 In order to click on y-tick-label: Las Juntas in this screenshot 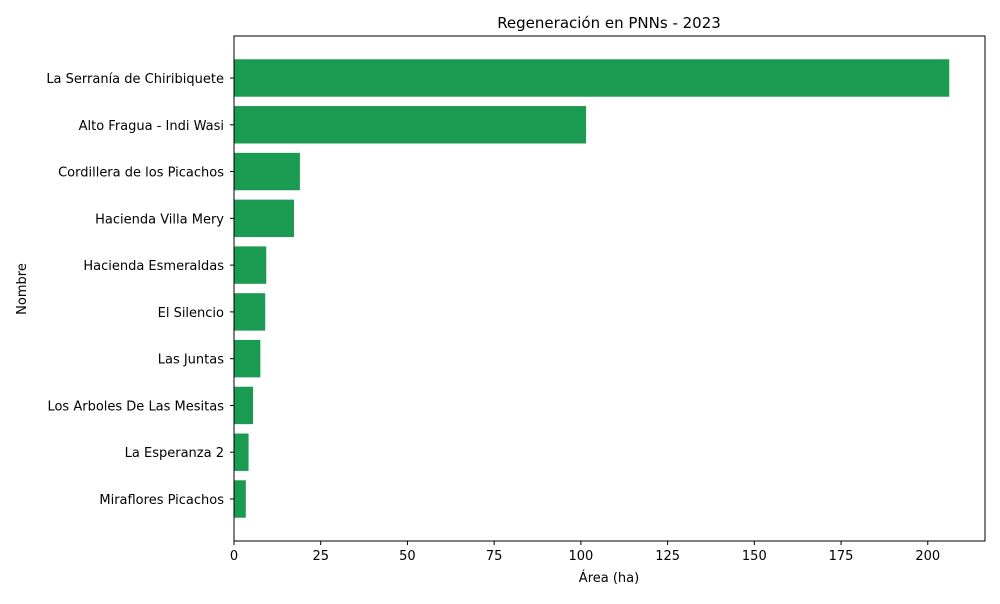, I will do `click(191, 360)`.